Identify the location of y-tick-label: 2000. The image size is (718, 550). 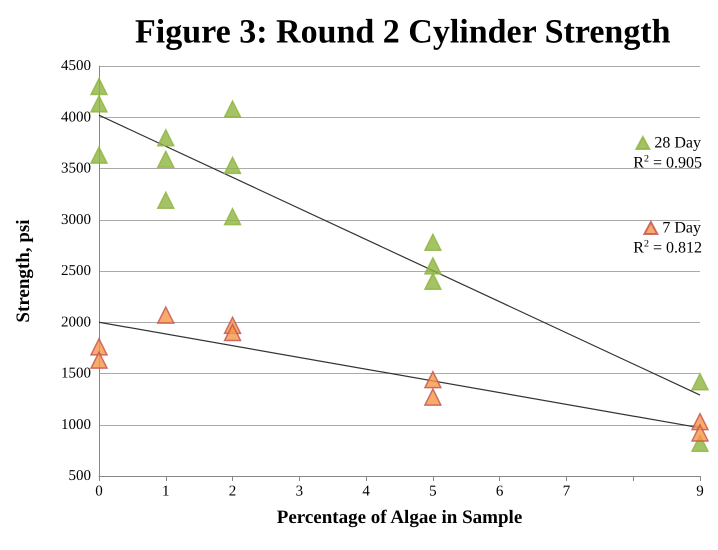
(76, 322).